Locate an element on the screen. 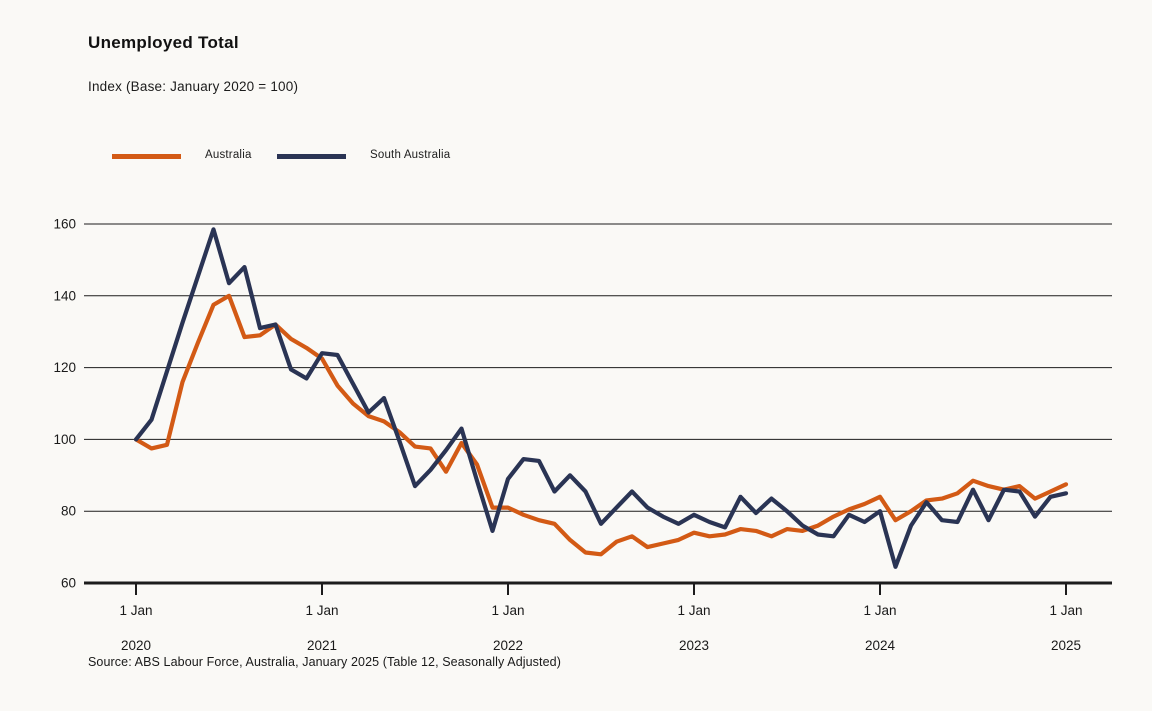  chart-subtitle: Index (Base: January 2020 = 100) is located at coordinates (193, 86).